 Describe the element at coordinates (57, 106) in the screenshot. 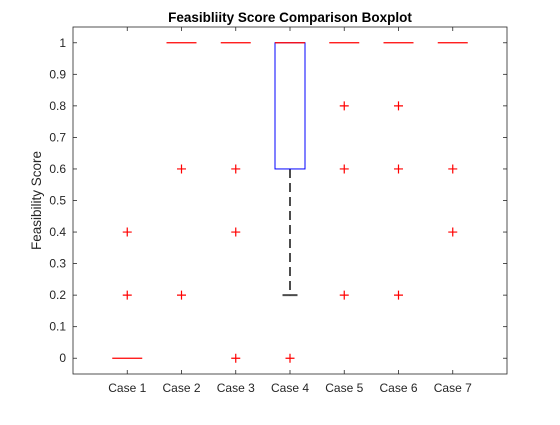

I see `y-tick-label: 0.8` at that location.